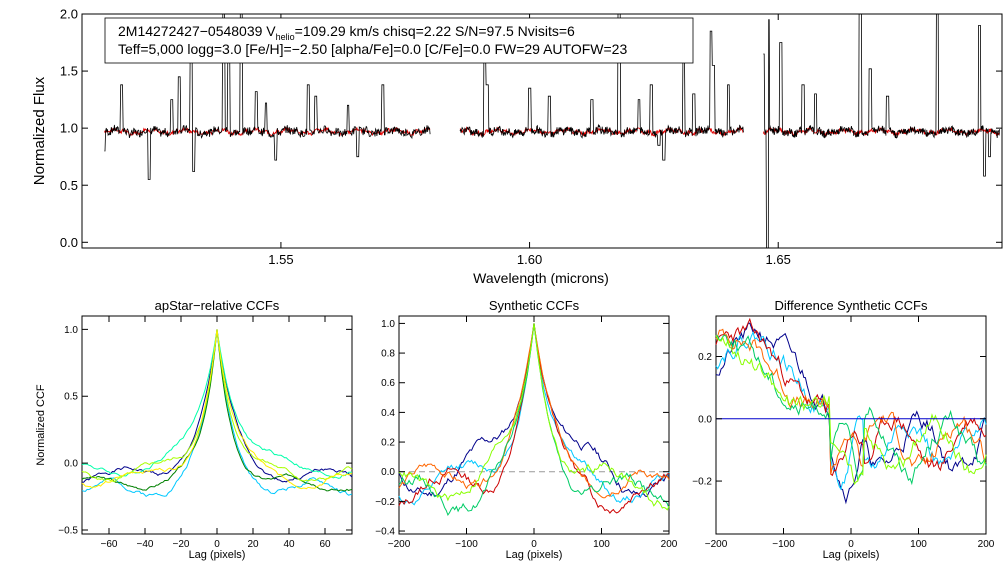  Describe the element at coordinates (181, 544) in the screenshot. I see `ccf1-xtick-label: −20` at that location.